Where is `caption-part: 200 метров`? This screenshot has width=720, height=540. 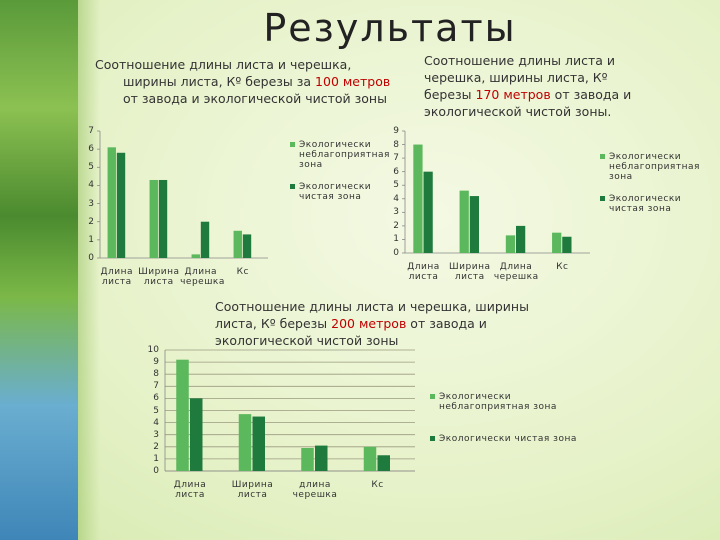
caption-part: 200 метров is located at coordinates (369, 323).